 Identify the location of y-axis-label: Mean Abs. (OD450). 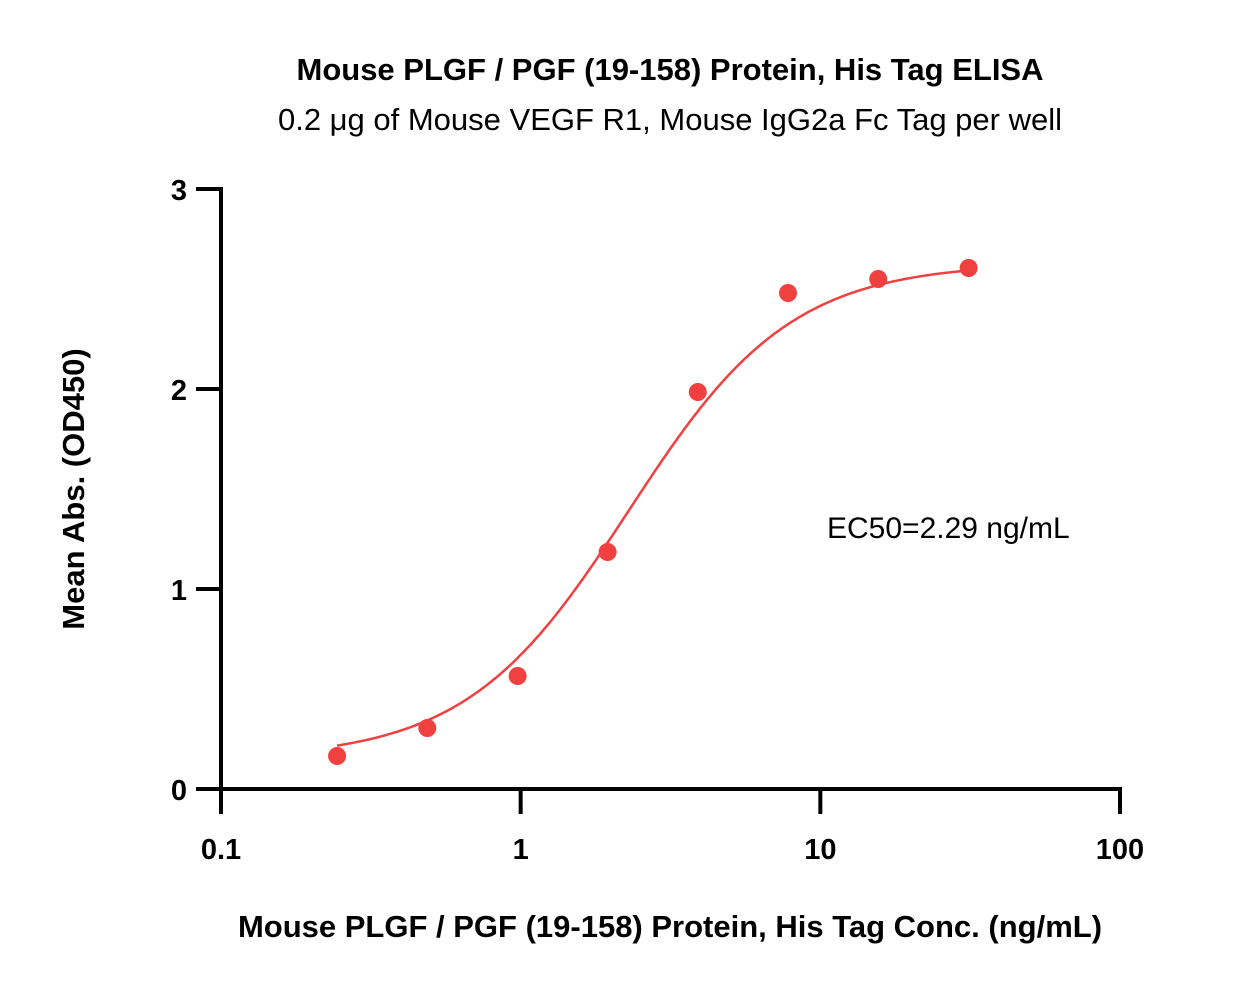
(73, 488).